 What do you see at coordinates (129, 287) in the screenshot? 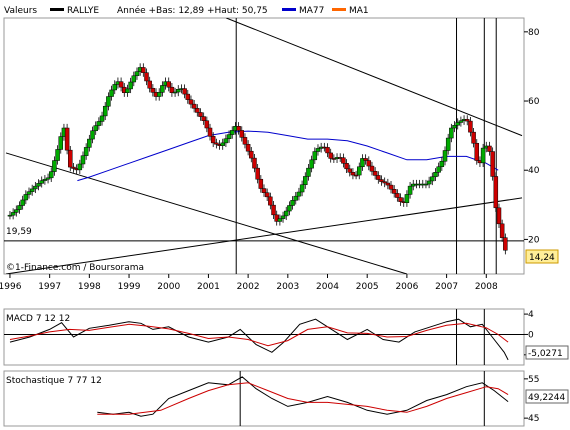
I see `x-tick-label: 1999` at bounding box center [129, 287].